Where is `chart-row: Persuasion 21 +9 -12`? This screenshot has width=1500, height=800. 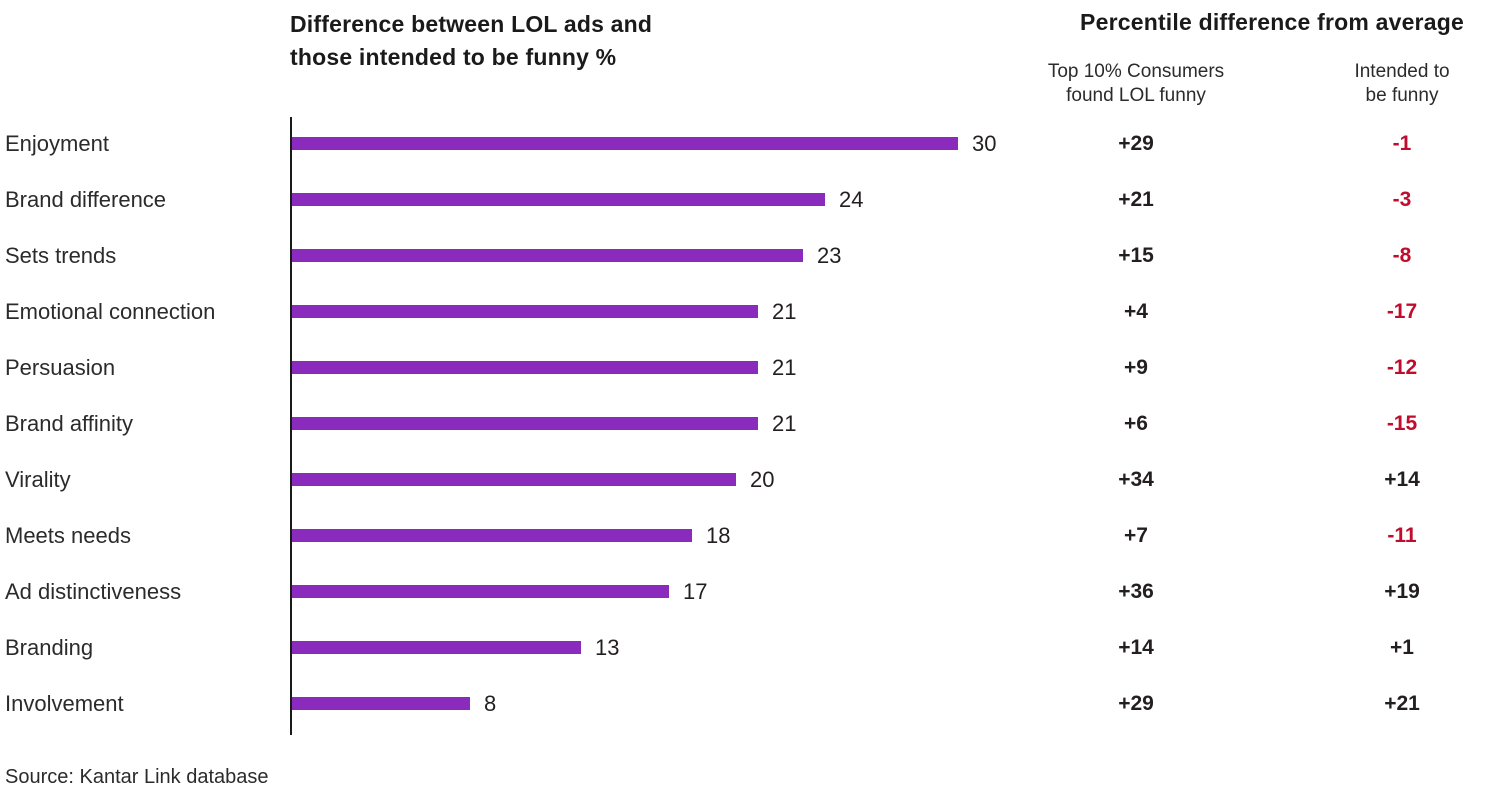 chart-row: Persuasion 21 +9 -12 is located at coordinates (750, 368).